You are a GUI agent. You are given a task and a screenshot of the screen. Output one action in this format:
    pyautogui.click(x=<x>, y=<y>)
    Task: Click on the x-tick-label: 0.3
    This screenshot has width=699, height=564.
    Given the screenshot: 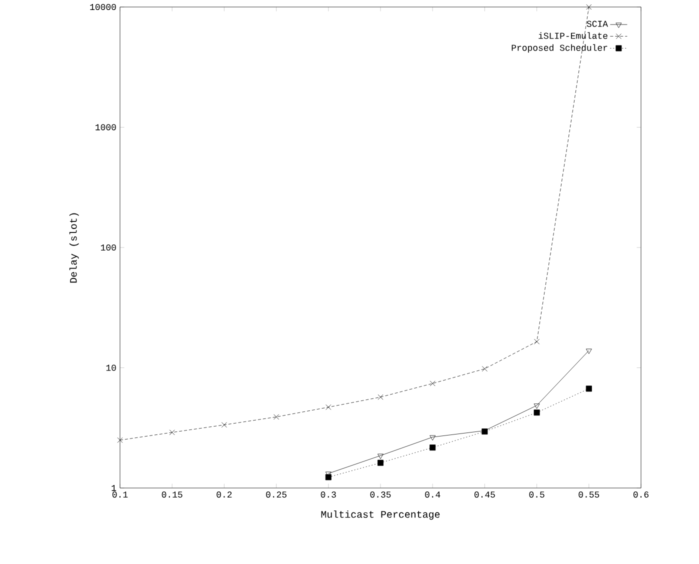 What is the action you would take?
    pyautogui.click(x=328, y=495)
    